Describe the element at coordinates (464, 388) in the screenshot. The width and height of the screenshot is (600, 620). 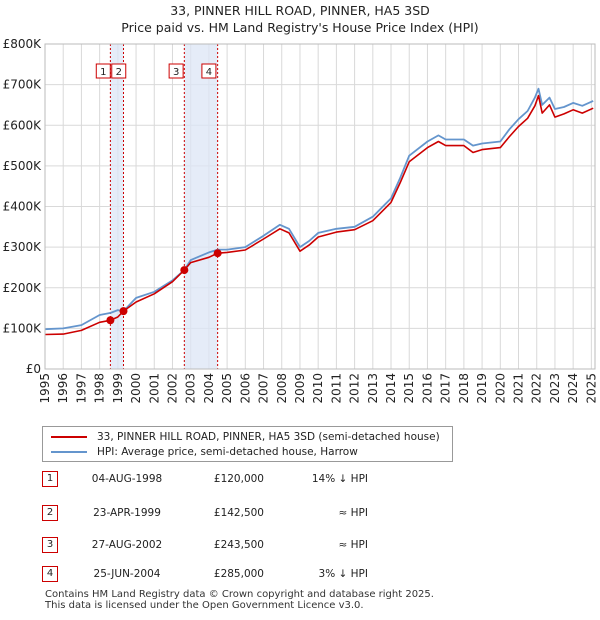
I see `x-tick-label: 2018` at that location.